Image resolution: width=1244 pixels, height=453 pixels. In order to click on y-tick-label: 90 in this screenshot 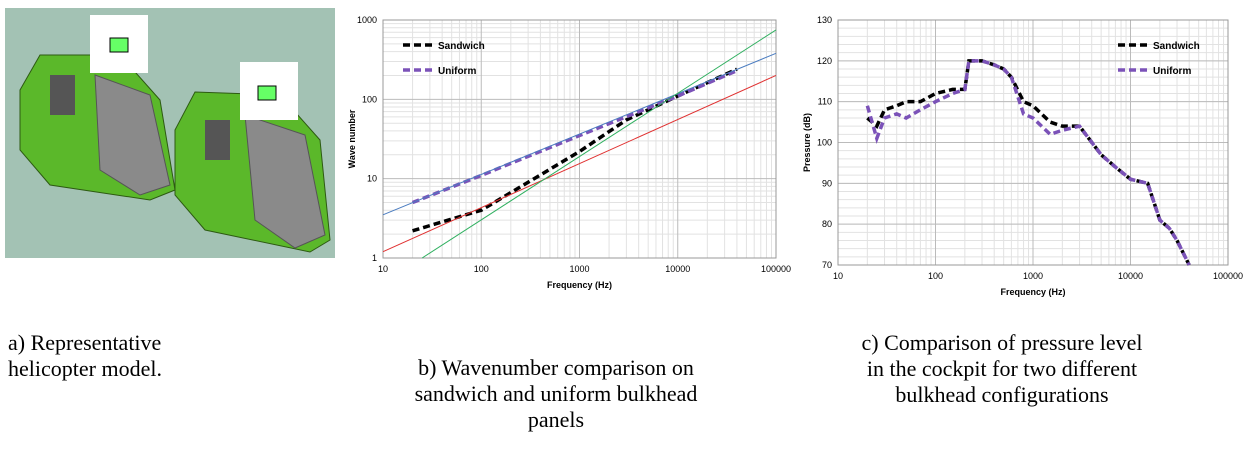, I will do `click(827, 183)`.